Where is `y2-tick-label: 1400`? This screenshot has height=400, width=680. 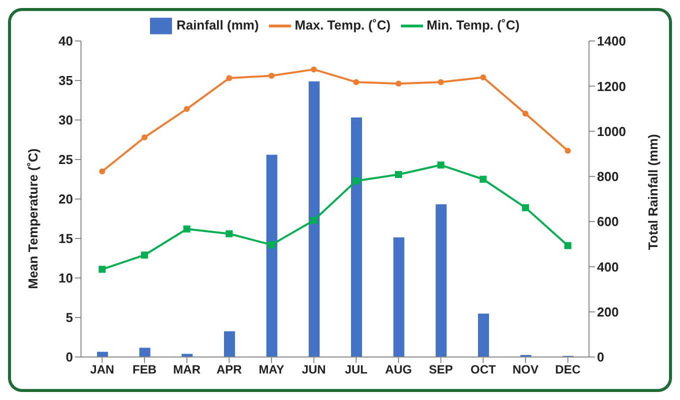 y2-tick-label: 1400 is located at coordinates (611, 41).